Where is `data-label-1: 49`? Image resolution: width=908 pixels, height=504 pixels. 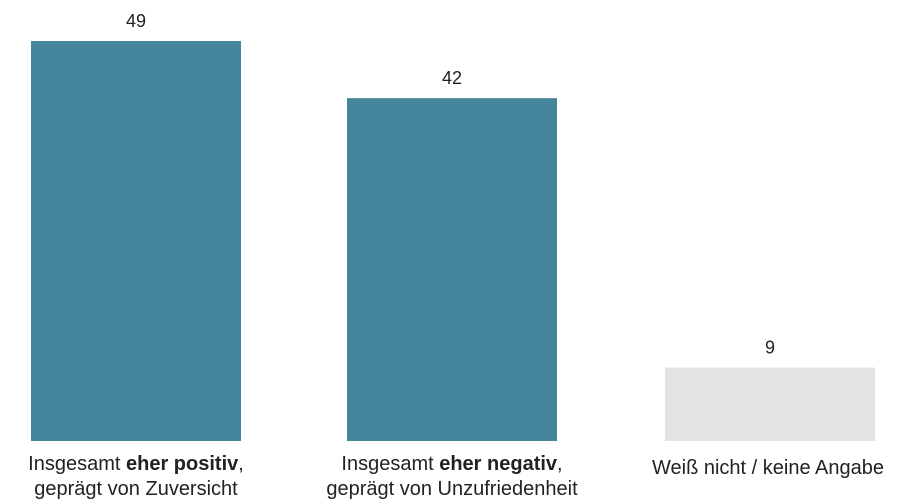
data-label-1: 49 is located at coordinates (136, 21).